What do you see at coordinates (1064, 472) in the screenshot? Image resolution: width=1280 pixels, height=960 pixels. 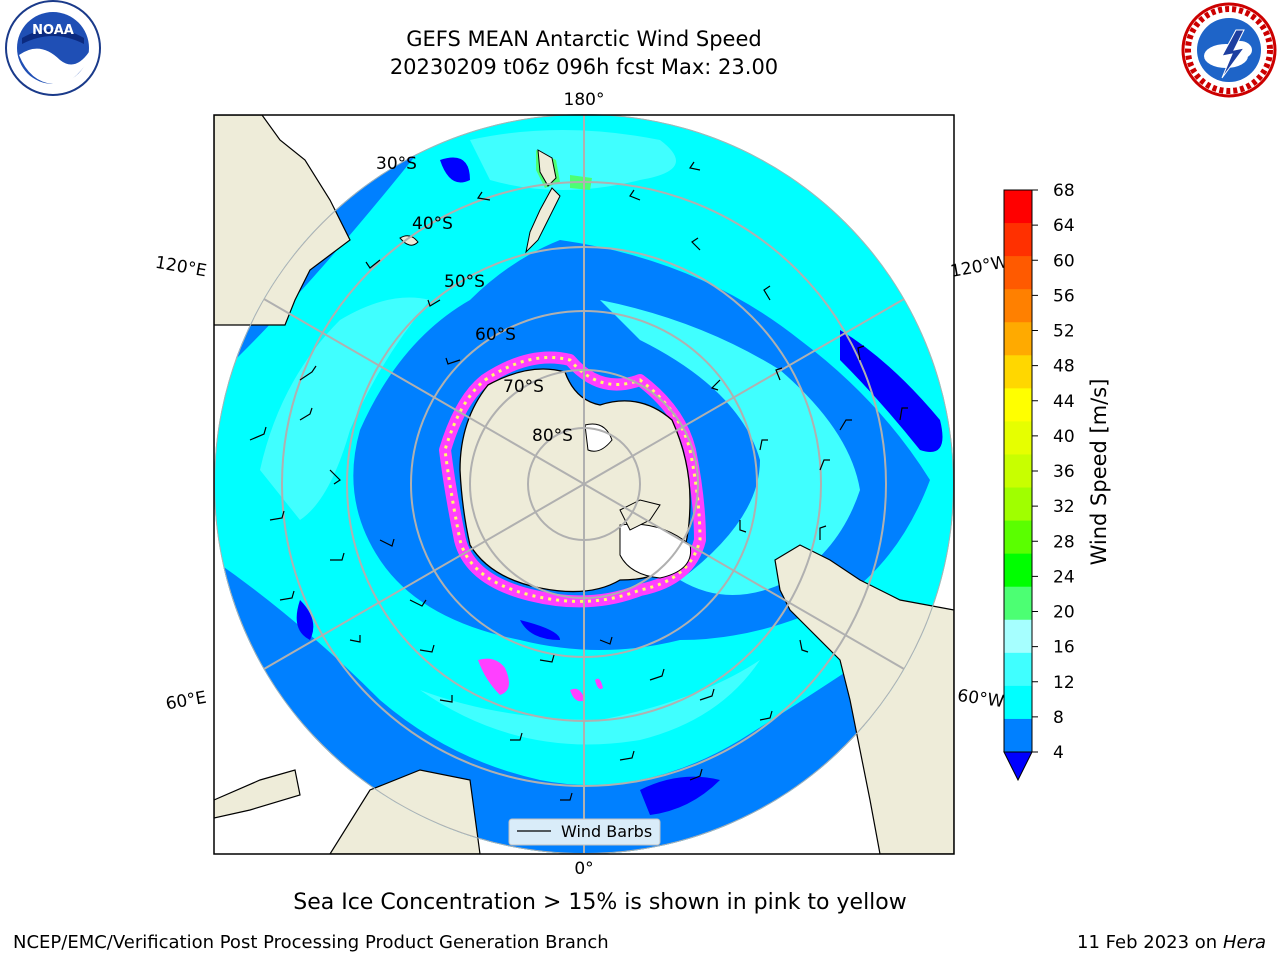 I see `colorbar-tick-label: 36` at bounding box center [1064, 472].